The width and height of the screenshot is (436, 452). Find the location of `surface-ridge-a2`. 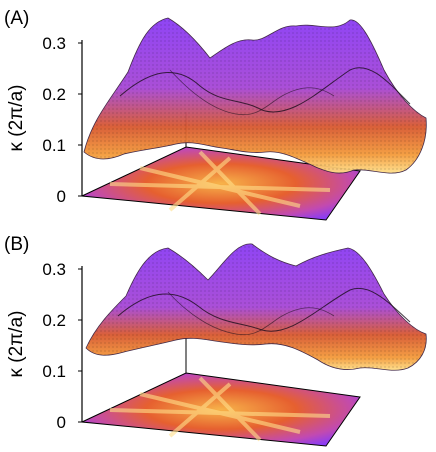

surface-ridge-a2 is located at coordinates (252, 92).